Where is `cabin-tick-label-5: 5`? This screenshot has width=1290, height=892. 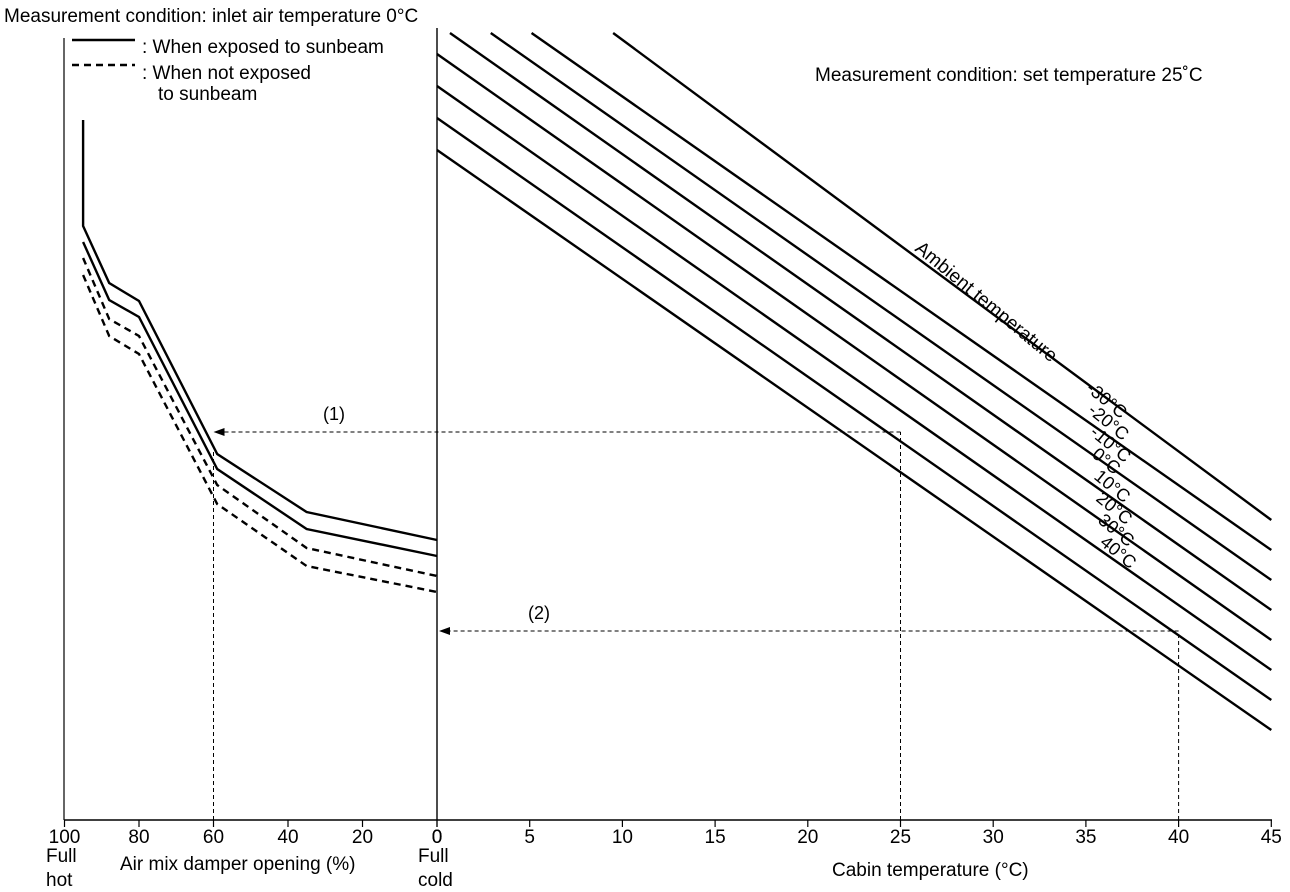 cabin-tick-label-5: 5 is located at coordinates (529, 837).